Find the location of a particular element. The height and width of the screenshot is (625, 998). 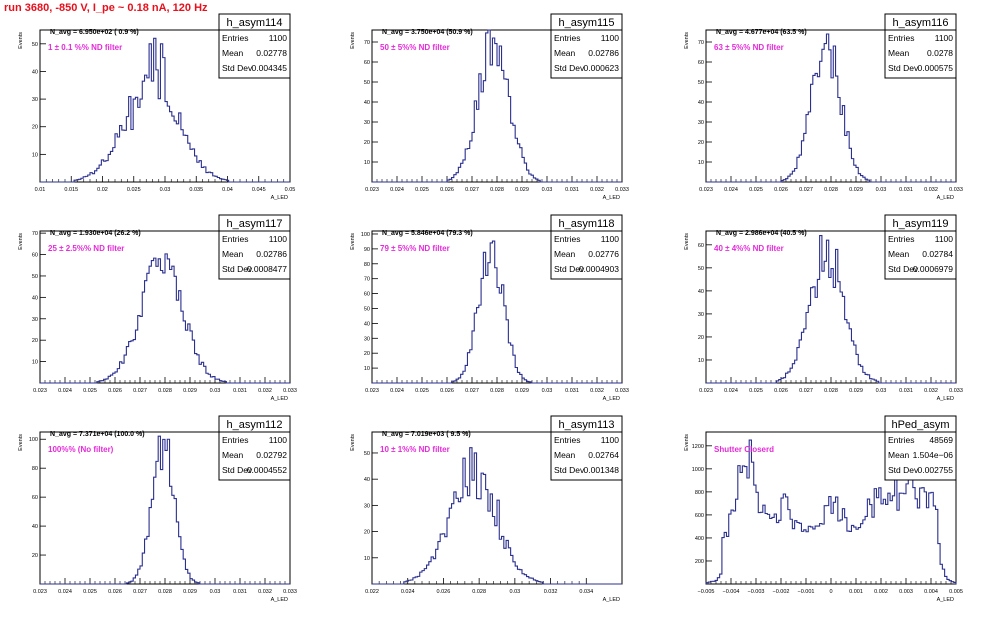

stats-std-dev-value: 0.0004552 is located at coordinates (267, 470).